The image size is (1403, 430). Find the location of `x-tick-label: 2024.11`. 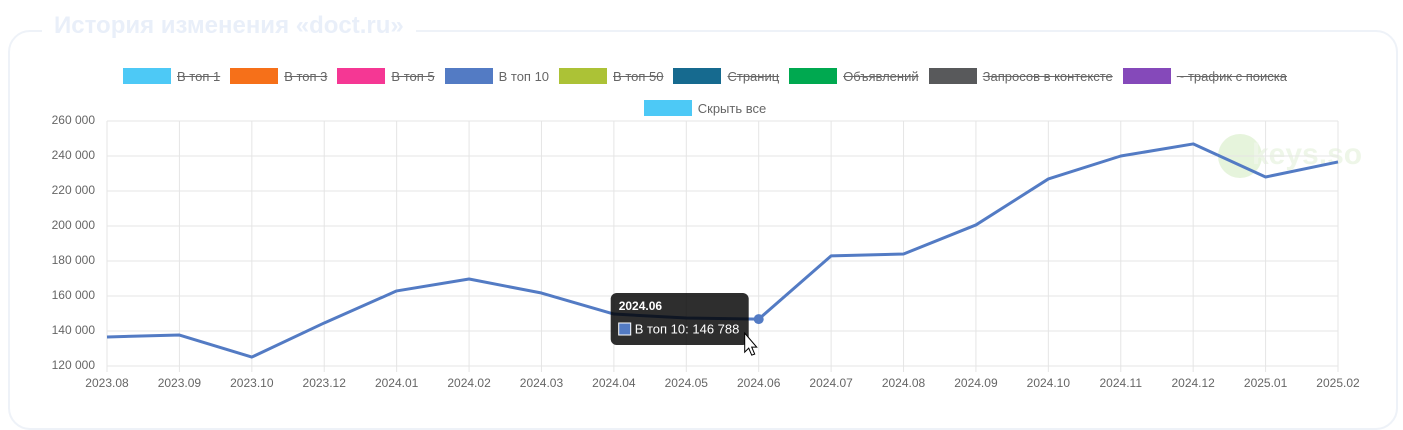

x-tick-label: 2024.11 is located at coordinates (1121, 383).